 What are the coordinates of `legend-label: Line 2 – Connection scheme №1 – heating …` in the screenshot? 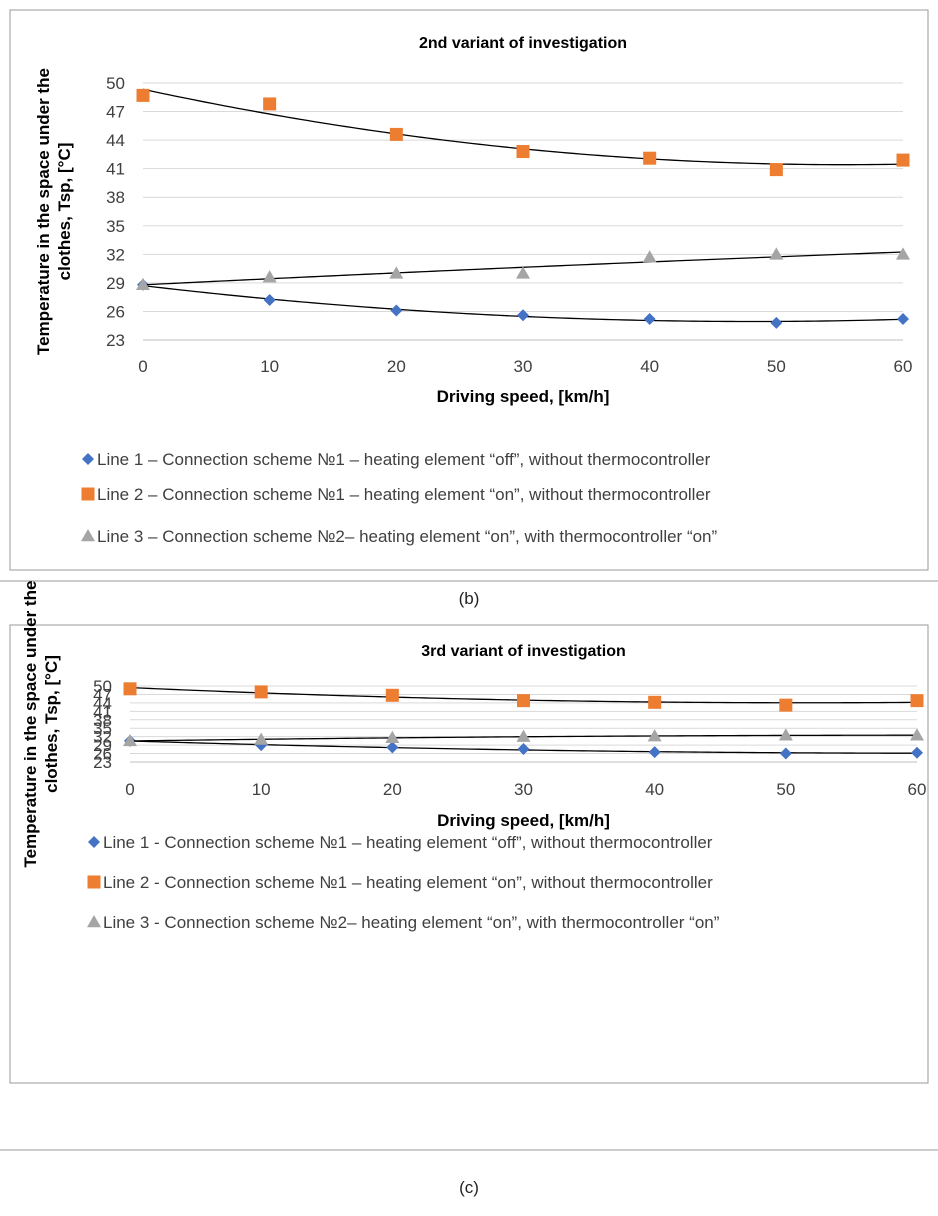 It's located at (404, 494).